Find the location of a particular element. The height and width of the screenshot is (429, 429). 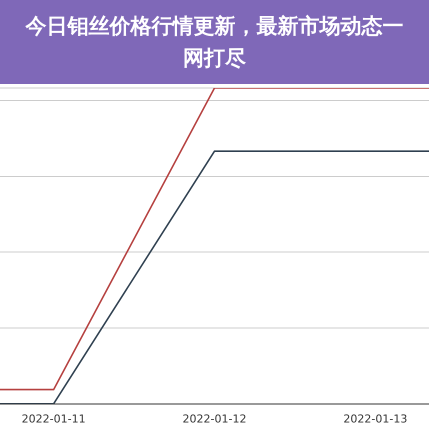

x-tick-label: 2022-01-13 is located at coordinates (375, 419).